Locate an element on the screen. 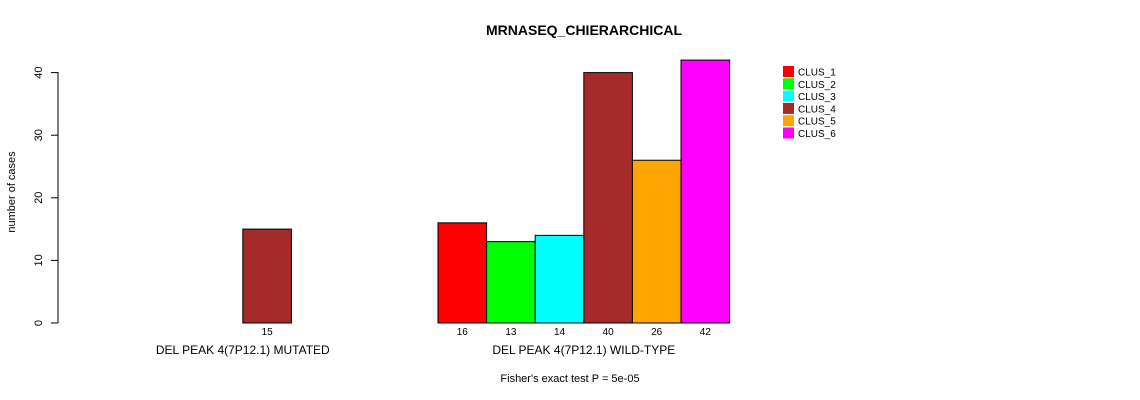 Image resolution: width=1140 pixels, height=400 pixels. legend-item: CLUS_1 is located at coordinates (809, 72).